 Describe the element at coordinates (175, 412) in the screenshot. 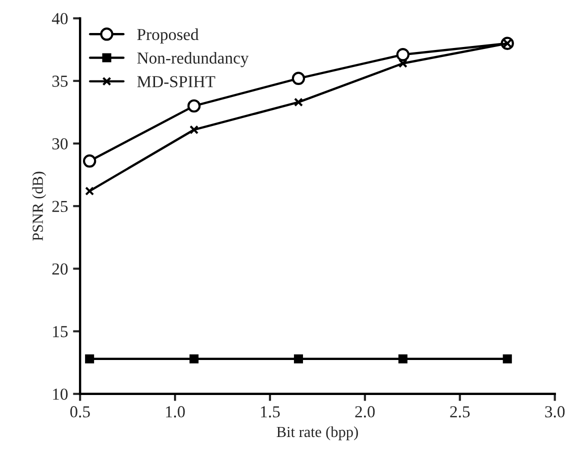

I see `x-tick-label: 1.0` at that location.